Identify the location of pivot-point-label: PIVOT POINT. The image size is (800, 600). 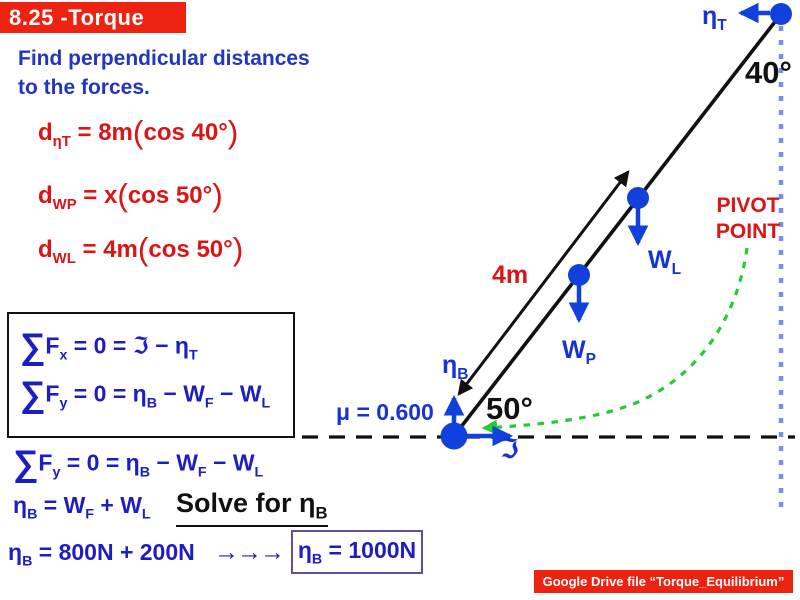
(748, 219).